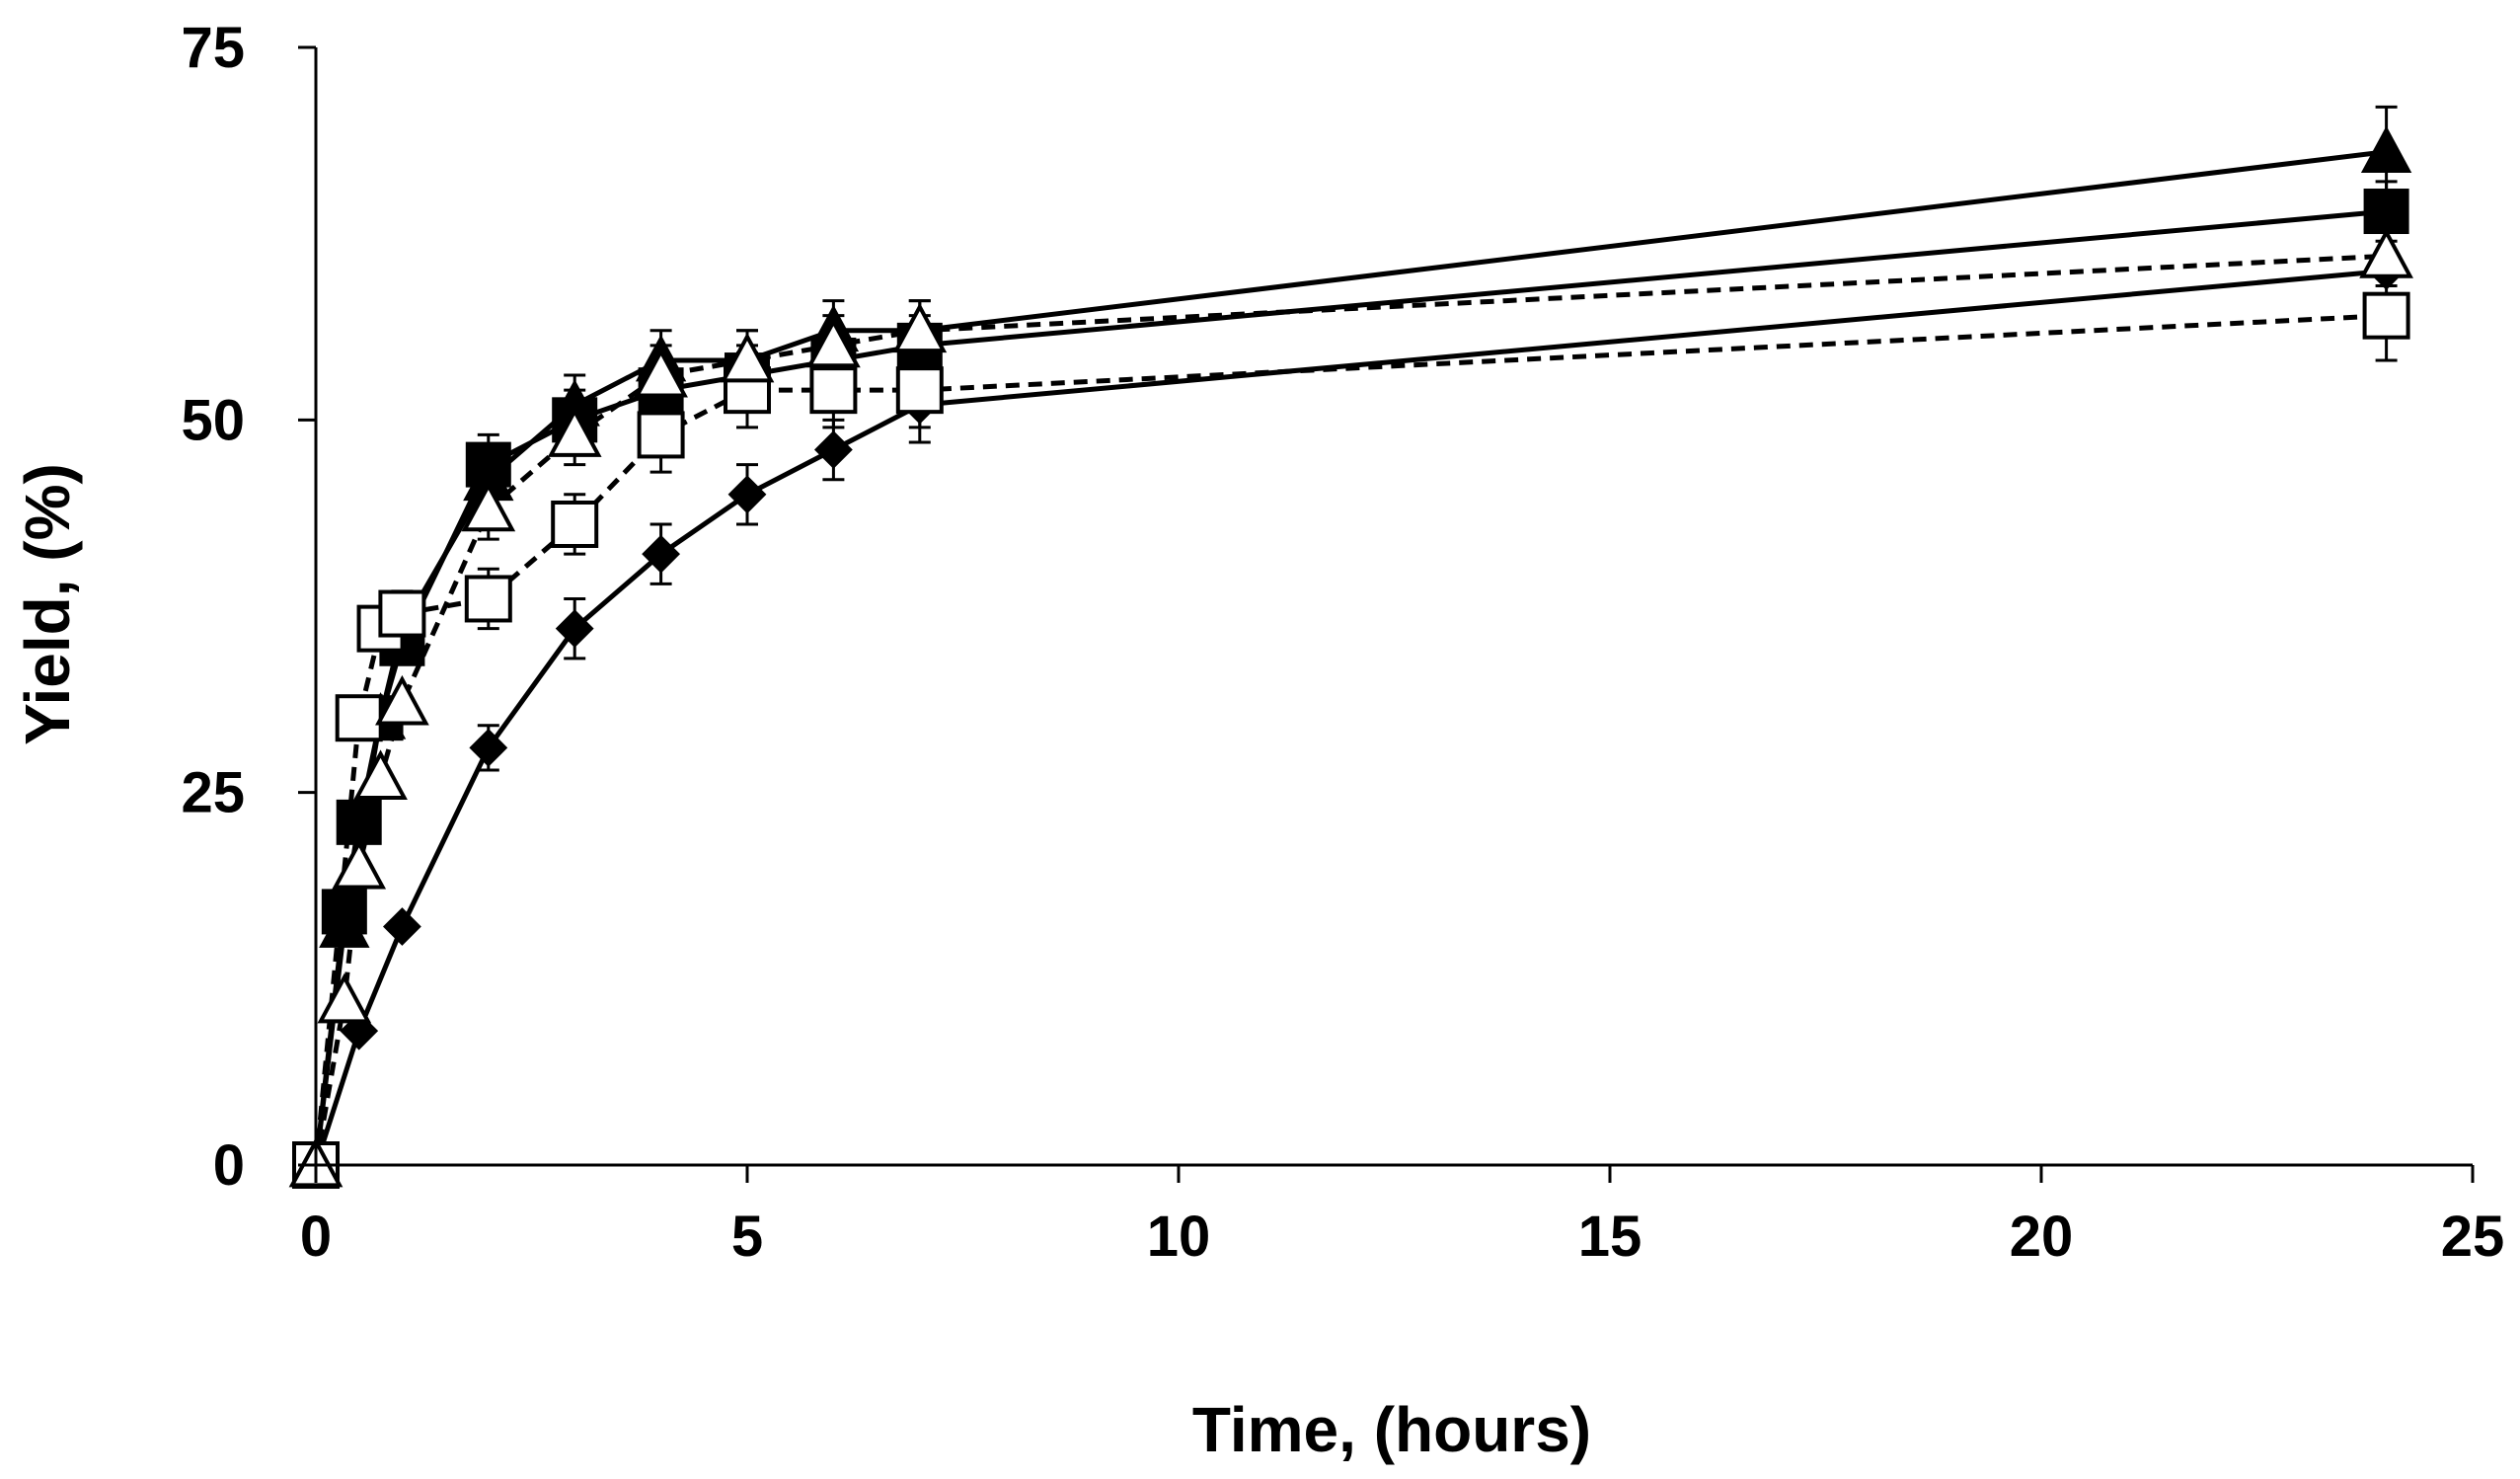  I want to click on x-tick-label: 5, so click(747, 1237).